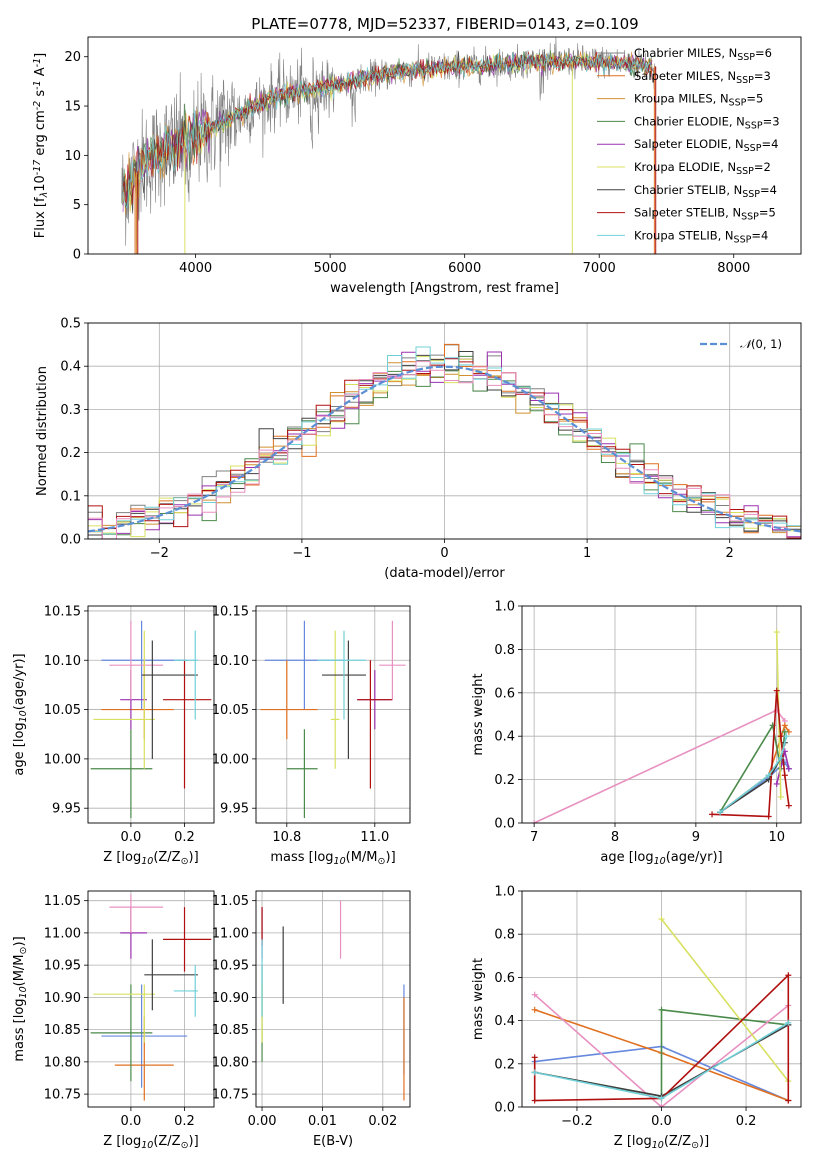 The height and width of the screenshot is (1170, 819). Describe the element at coordinates (301, 553) in the screenshot. I see `x-tick-label: −1` at that location.